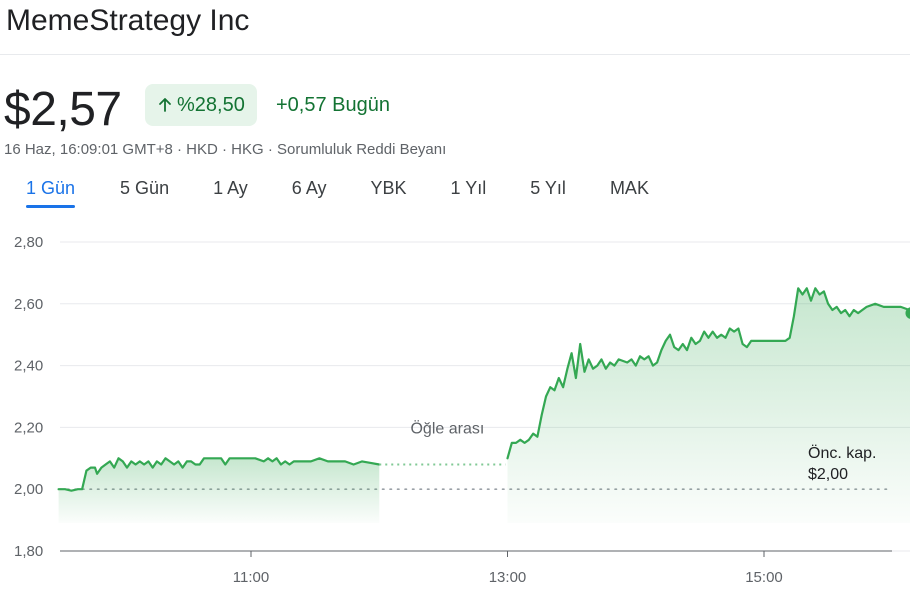 This screenshot has width=910, height=601. What do you see at coordinates (361, 149) in the screenshot?
I see `disclaimer-link: Sorumluluk Reddi Beyanı` at bounding box center [361, 149].